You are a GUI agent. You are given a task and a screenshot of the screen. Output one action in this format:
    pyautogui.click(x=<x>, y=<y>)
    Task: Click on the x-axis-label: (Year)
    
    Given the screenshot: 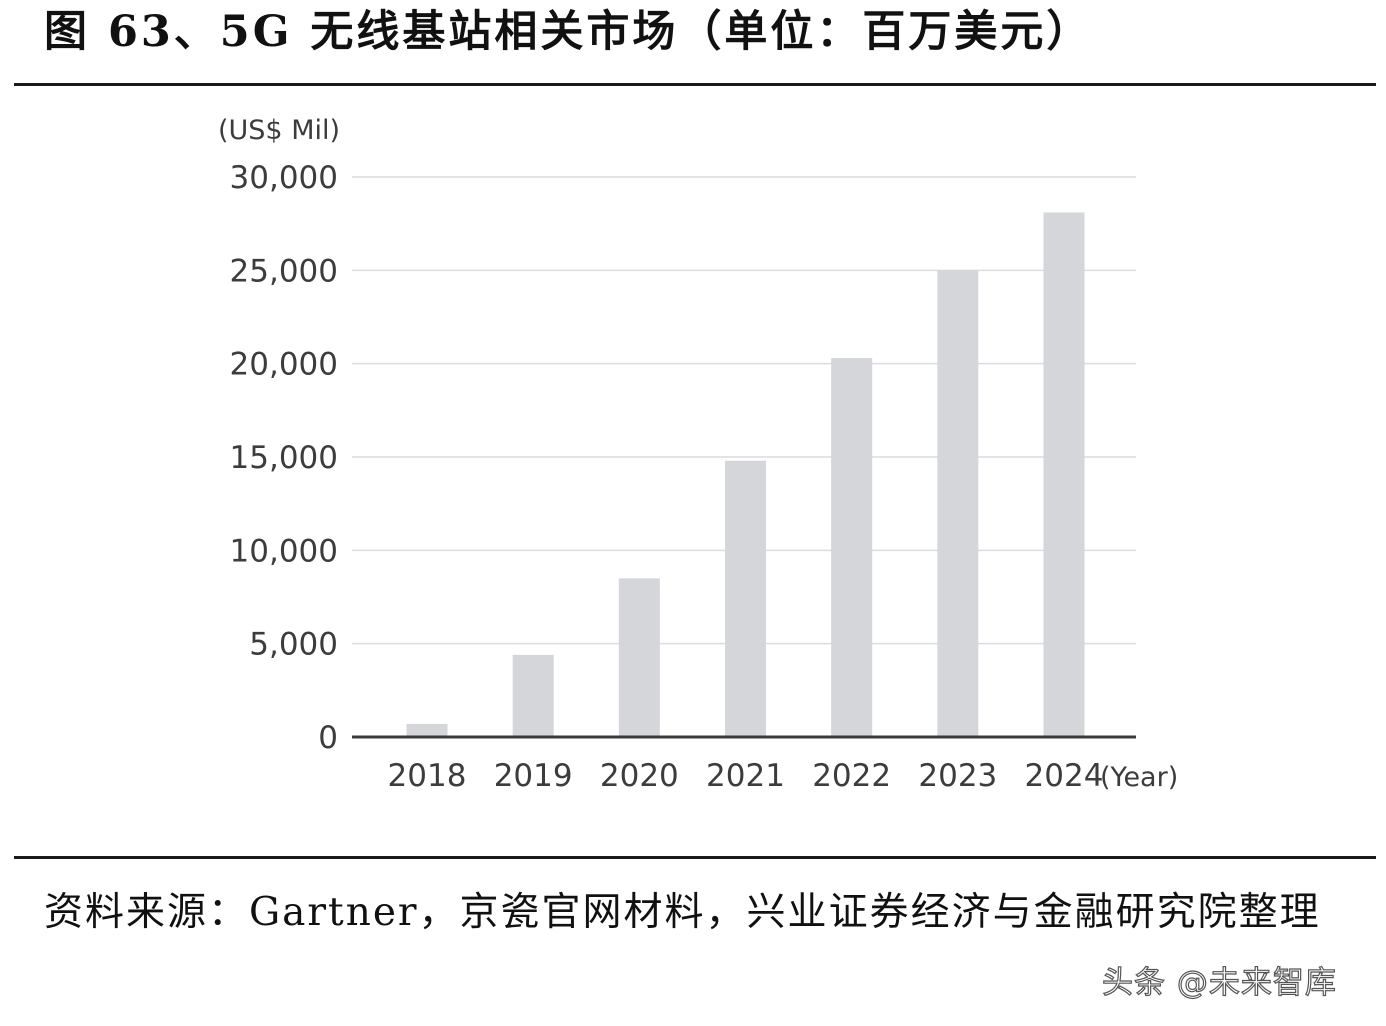 What is the action you would take?
    pyautogui.click(x=1139, y=777)
    